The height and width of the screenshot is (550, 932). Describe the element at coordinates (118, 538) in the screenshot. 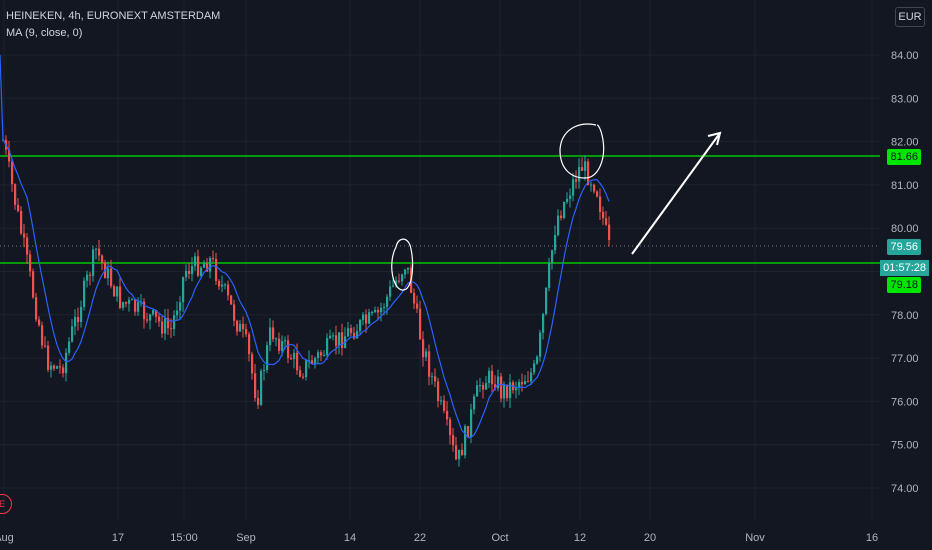

I see `x-tick-label: 17` at that location.